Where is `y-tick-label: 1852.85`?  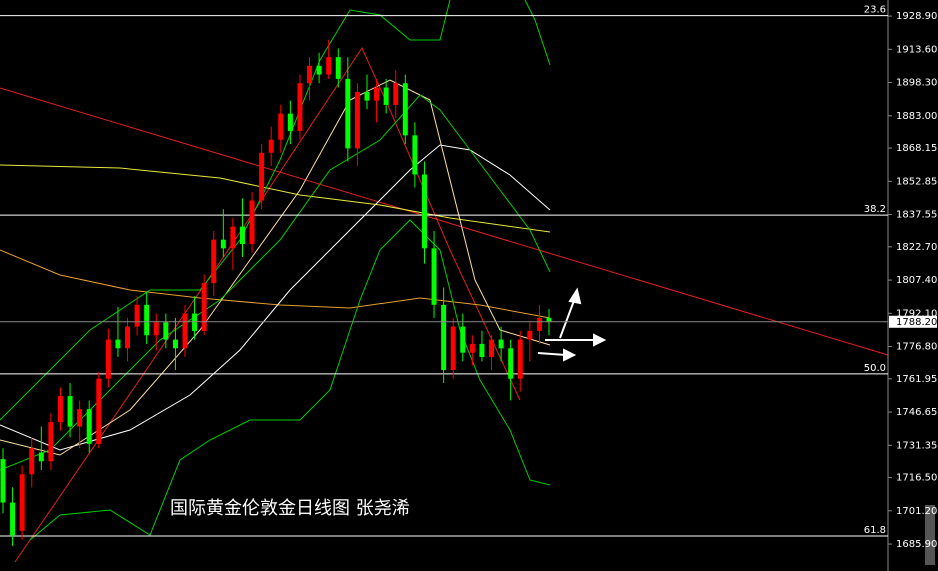 y-tick-label: 1852.85 is located at coordinates (916, 181).